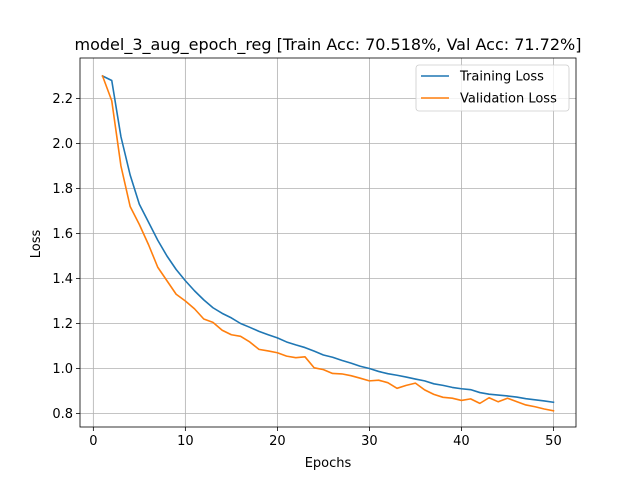 The height and width of the screenshot is (480, 640). Describe the element at coordinates (508, 99) in the screenshot. I see `legend-label: Validation Loss` at that location.